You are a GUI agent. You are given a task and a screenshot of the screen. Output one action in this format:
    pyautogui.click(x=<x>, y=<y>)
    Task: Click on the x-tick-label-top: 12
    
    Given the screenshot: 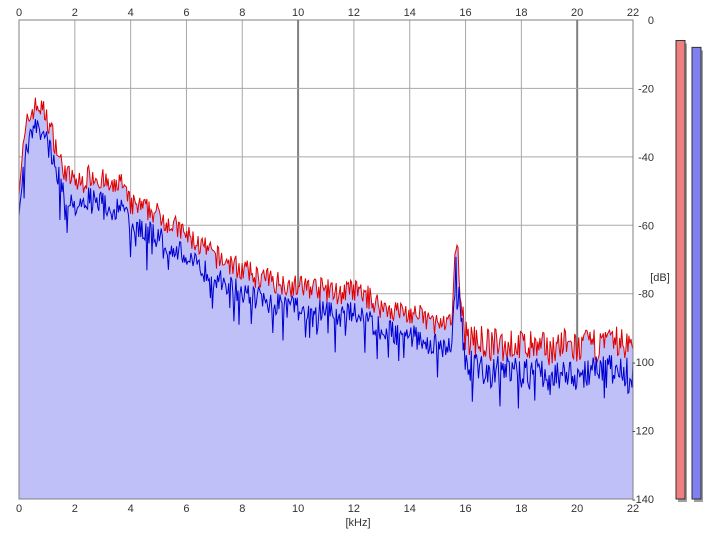 What is the action you would take?
    pyautogui.click(x=354, y=13)
    